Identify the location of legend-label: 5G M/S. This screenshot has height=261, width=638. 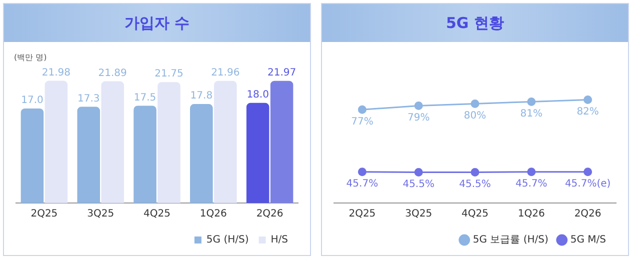
(588, 240).